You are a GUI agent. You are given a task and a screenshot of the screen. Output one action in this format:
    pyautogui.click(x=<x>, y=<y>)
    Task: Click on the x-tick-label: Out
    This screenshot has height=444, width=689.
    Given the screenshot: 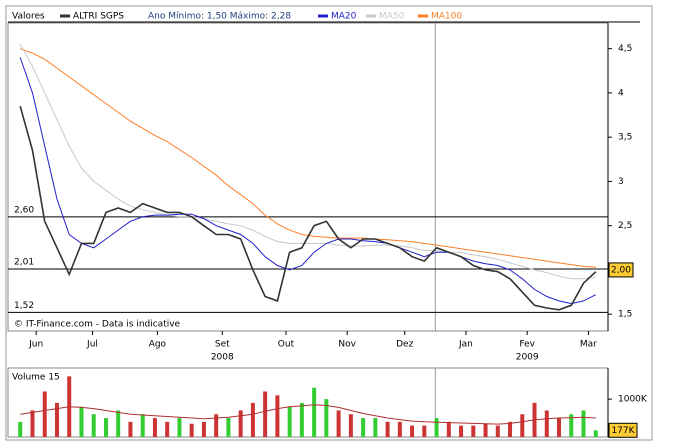 What is the action you would take?
    pyautogui.click(x=286, y=345)
    